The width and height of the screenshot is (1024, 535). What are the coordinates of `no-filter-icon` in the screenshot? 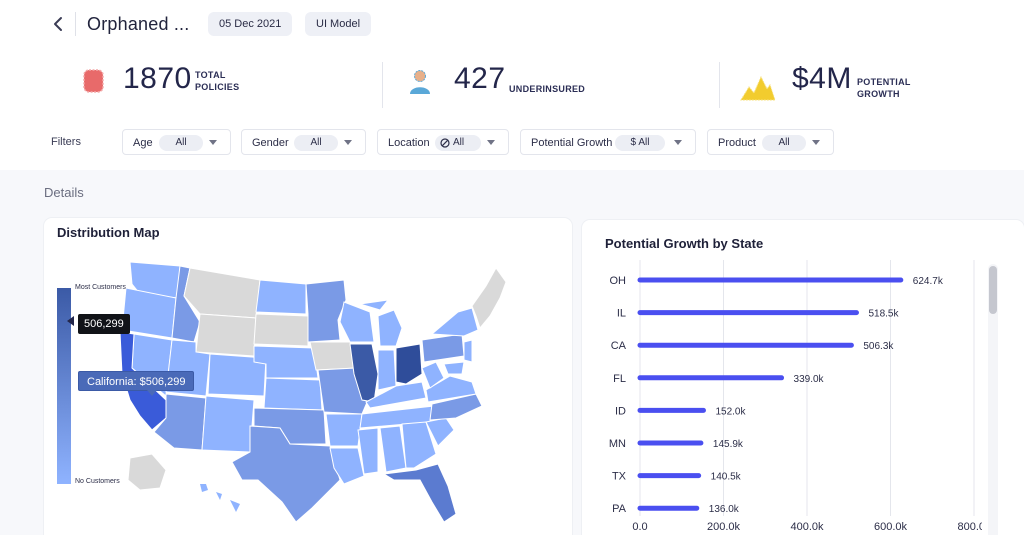 It's located at (445, 143).